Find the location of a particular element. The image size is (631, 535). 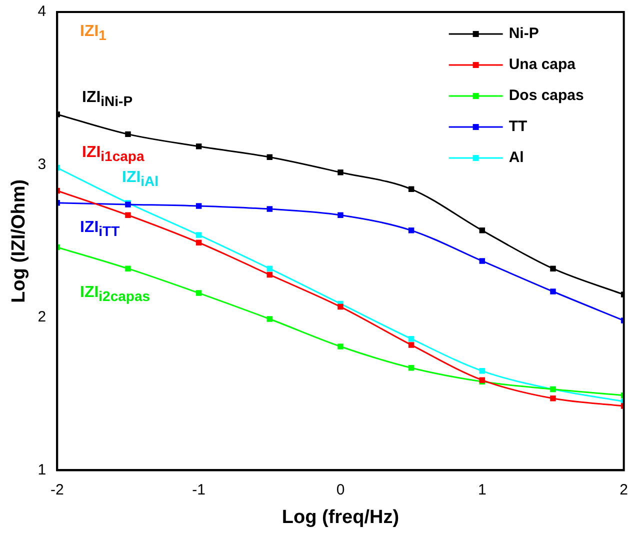

x-axis-title: Log (freq/Hz) is located at coordinates (341, 517).